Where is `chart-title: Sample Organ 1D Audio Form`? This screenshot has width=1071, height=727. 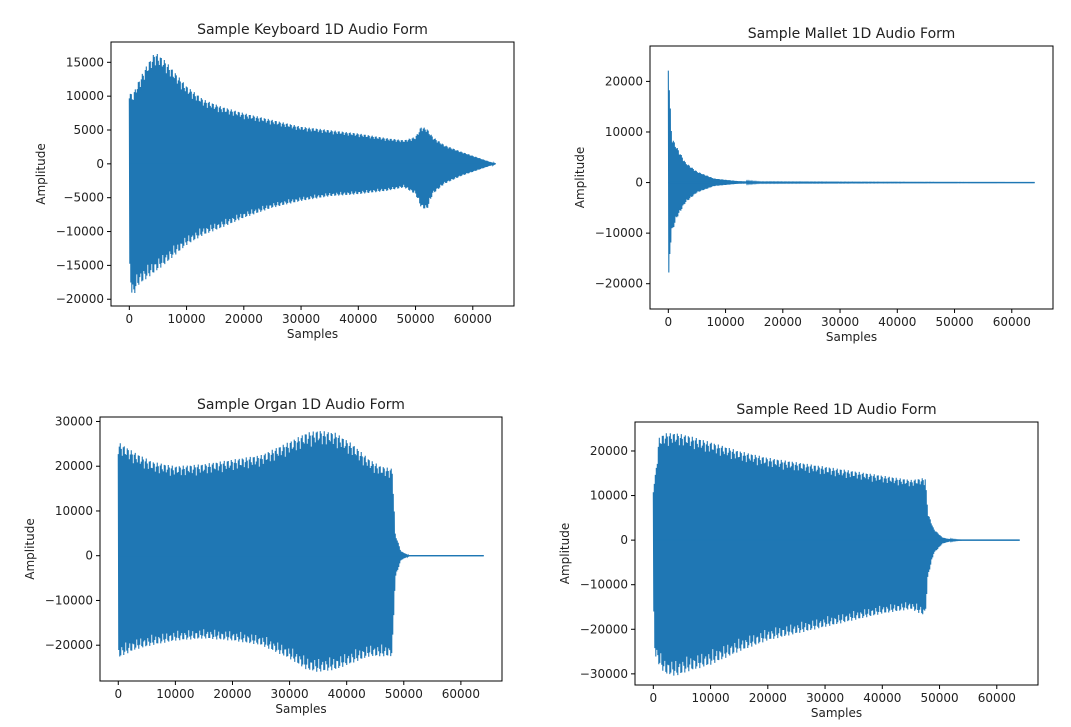
chart-title: Sample Organ 1D Audio Form is located at coordinates (301, 405).